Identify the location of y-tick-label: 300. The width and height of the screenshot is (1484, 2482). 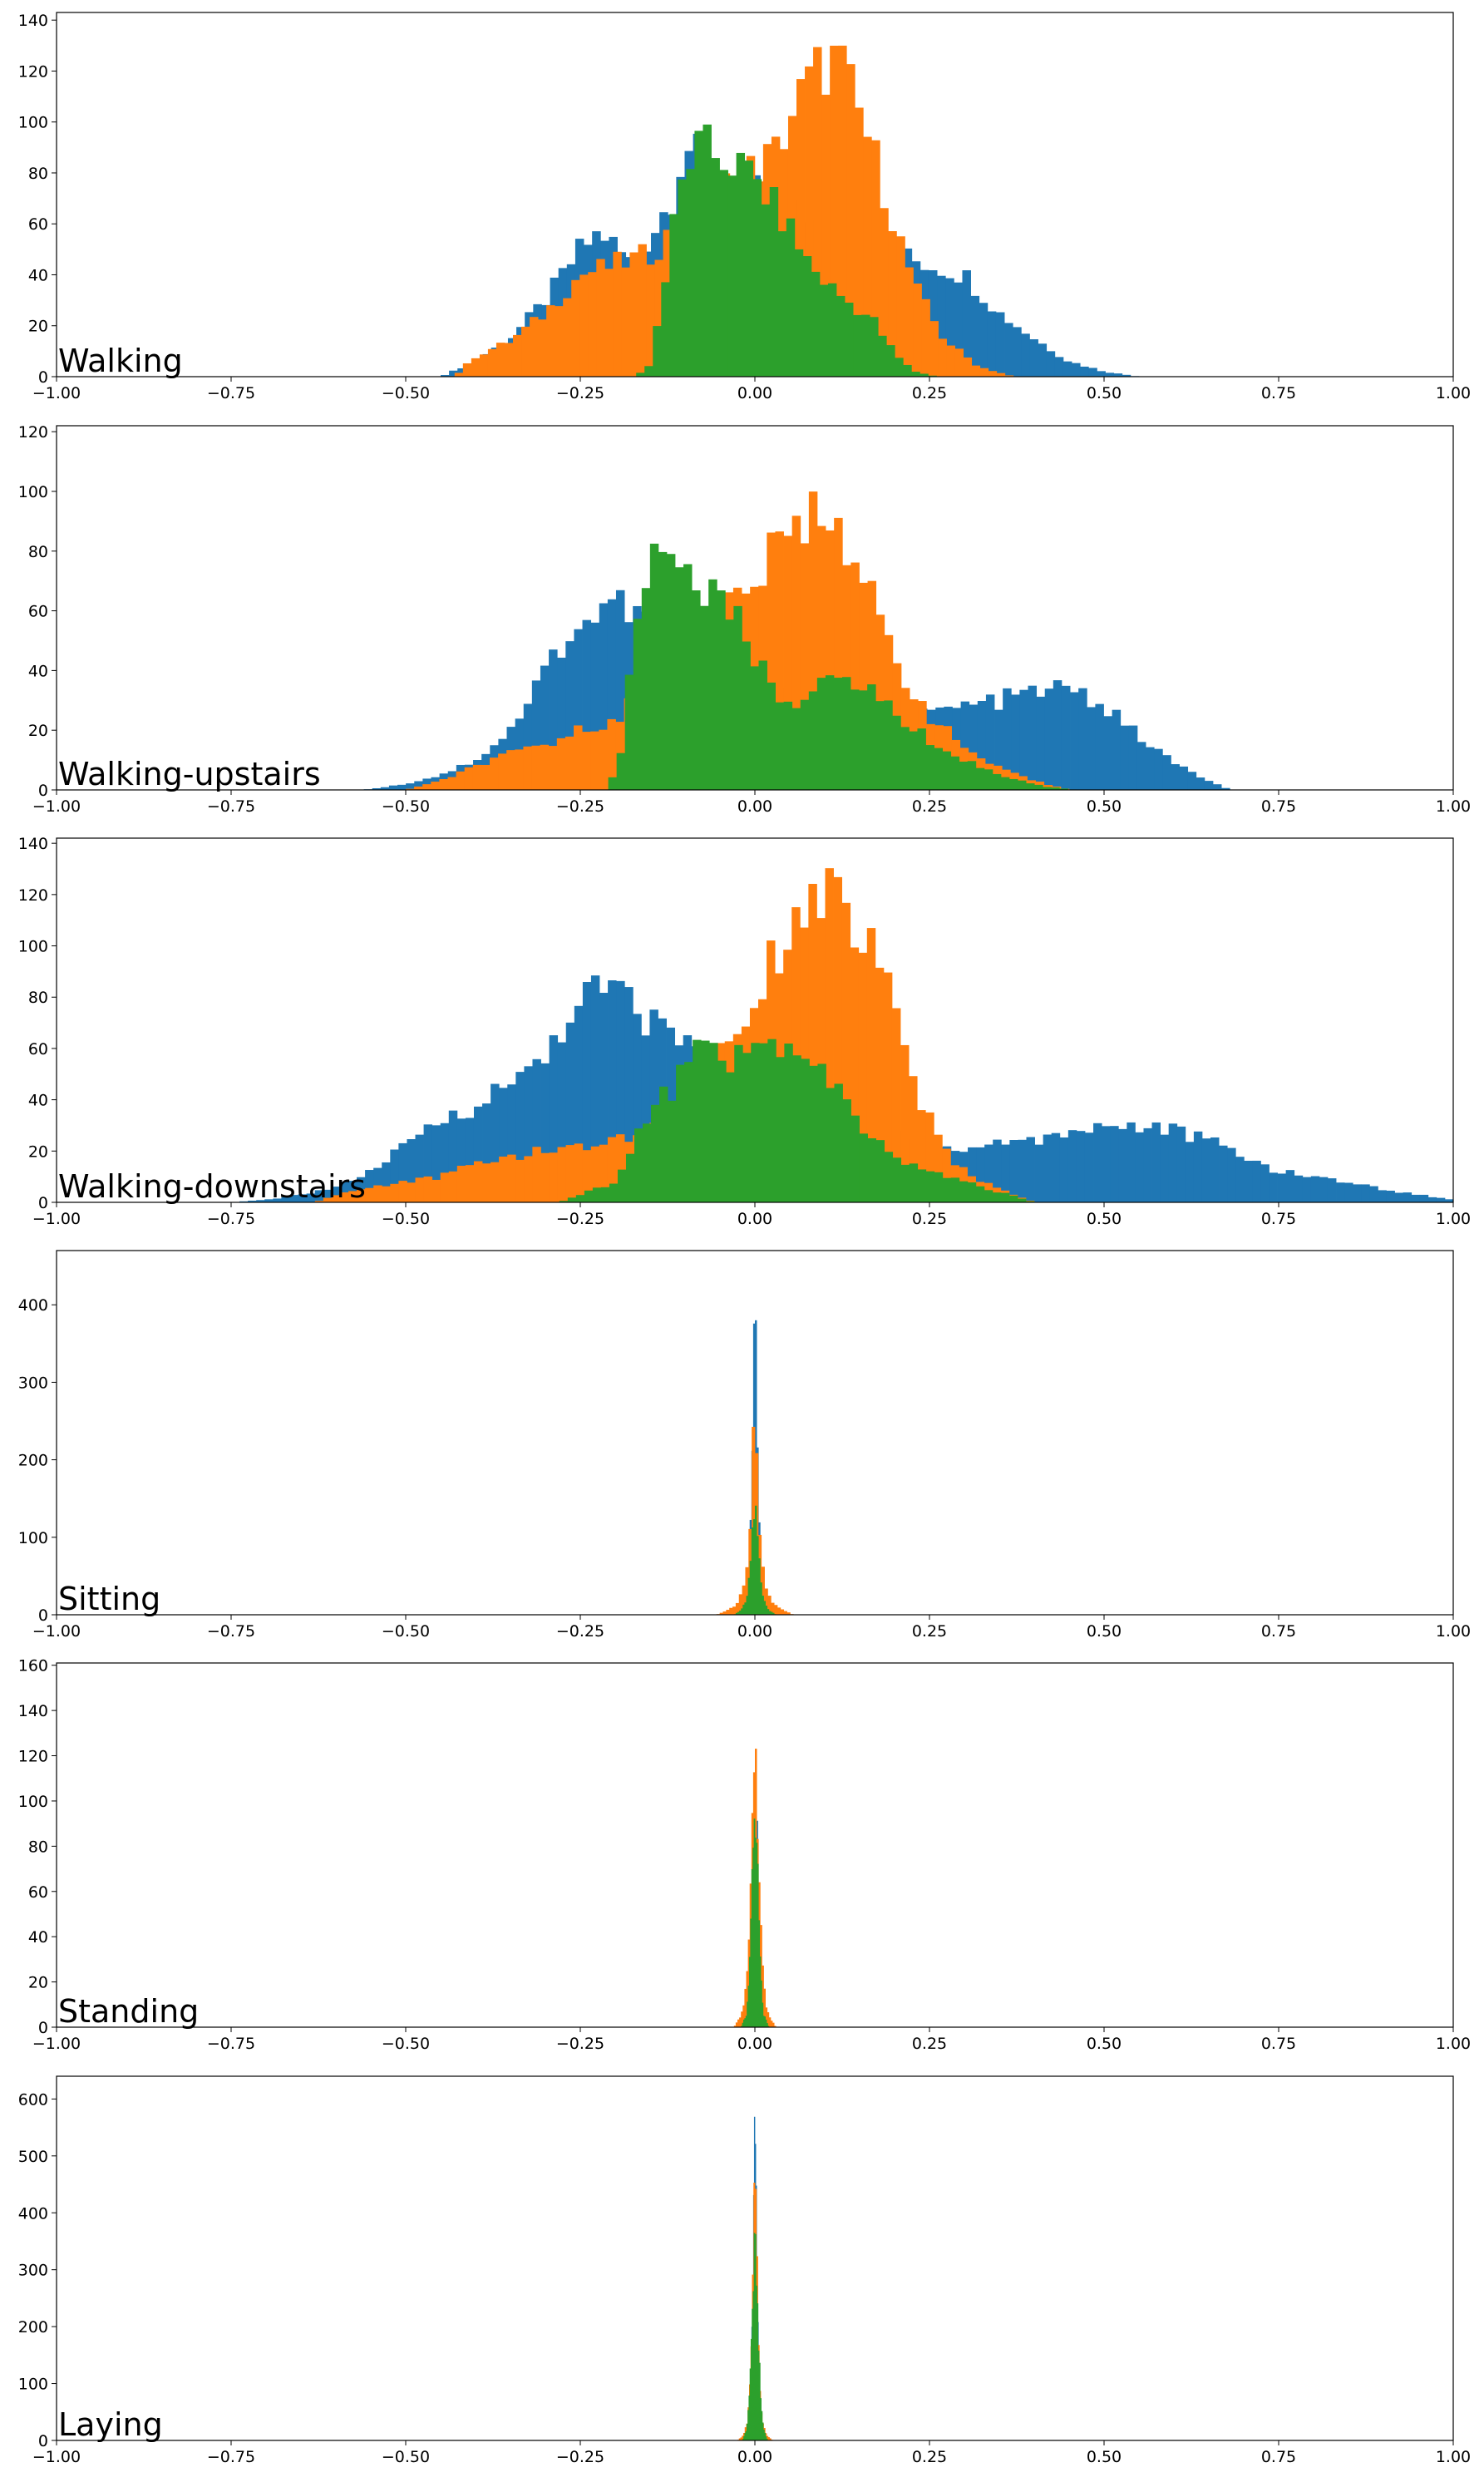
(33, 2271).